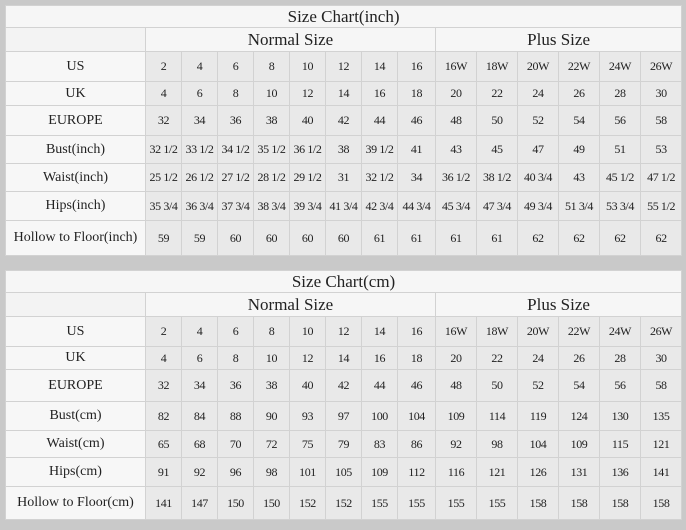  I want to click on size-cell: 36, so click(235, 385).